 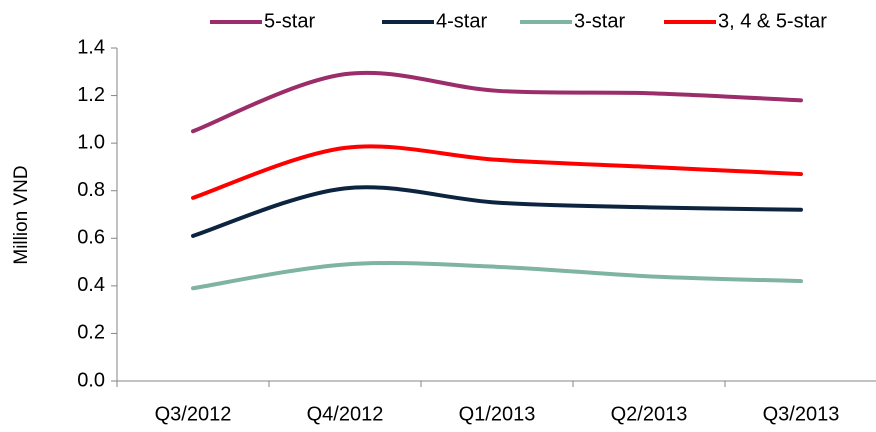 I want to click on x-tick-label: Q3/2012, so click(x=193, y=414).